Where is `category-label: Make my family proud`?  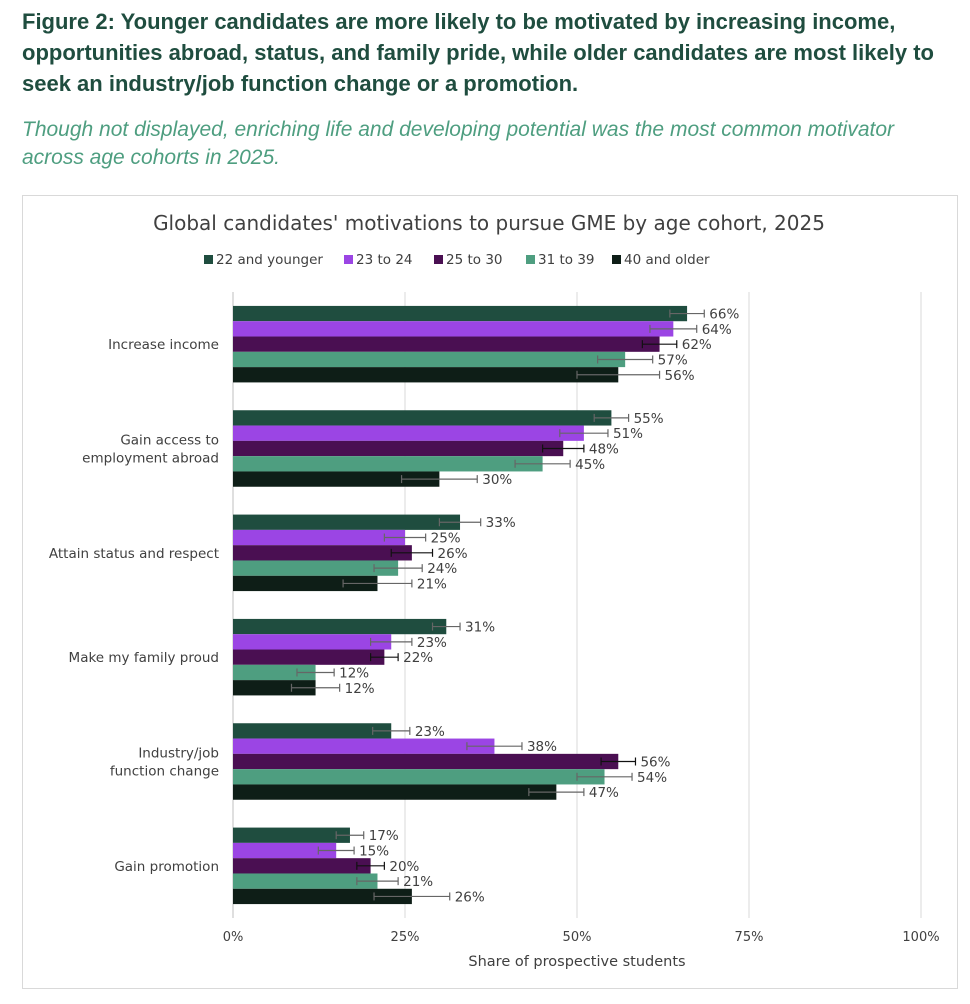
category-label: Make my family proud is located at coordinates (144, 658).